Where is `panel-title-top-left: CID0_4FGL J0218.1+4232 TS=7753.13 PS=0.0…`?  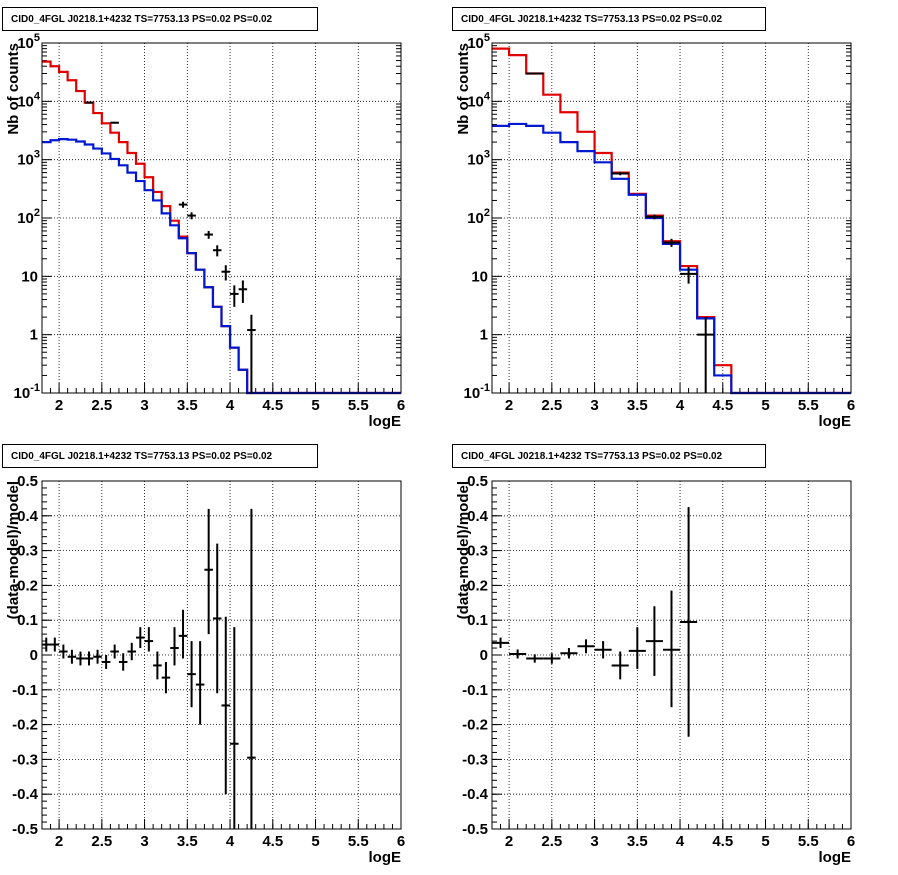 panel-title-top-left: CID0_4FGL J0218.1+4232 TS=7753.13 PS=0.0… is located at coordinates (160, 19).